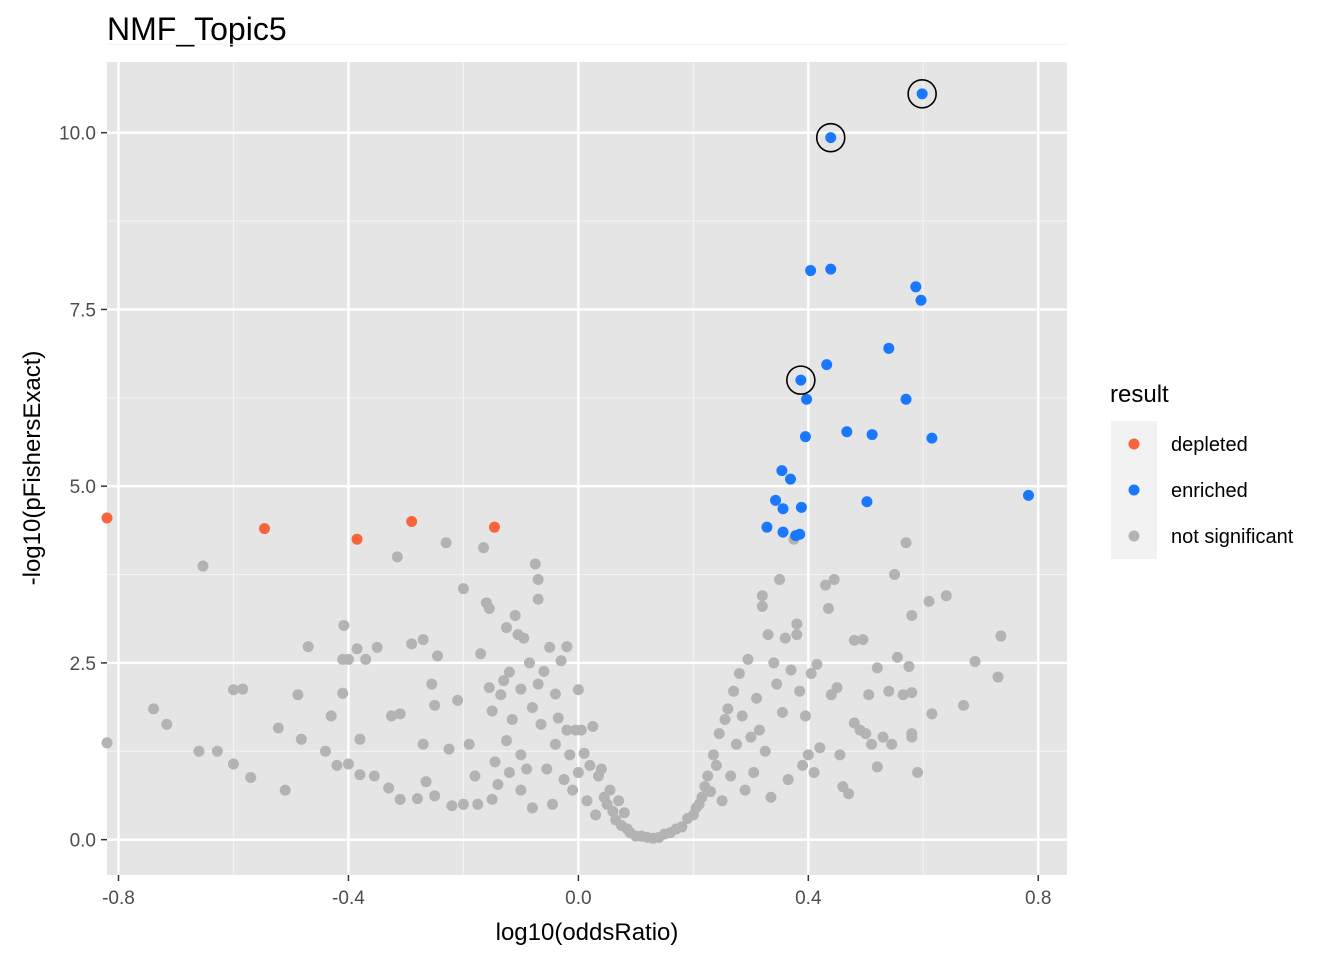  Describe the element at coordinates (1134, 444) in the screenshot. I see `legend-swatch-depleted` at that location.